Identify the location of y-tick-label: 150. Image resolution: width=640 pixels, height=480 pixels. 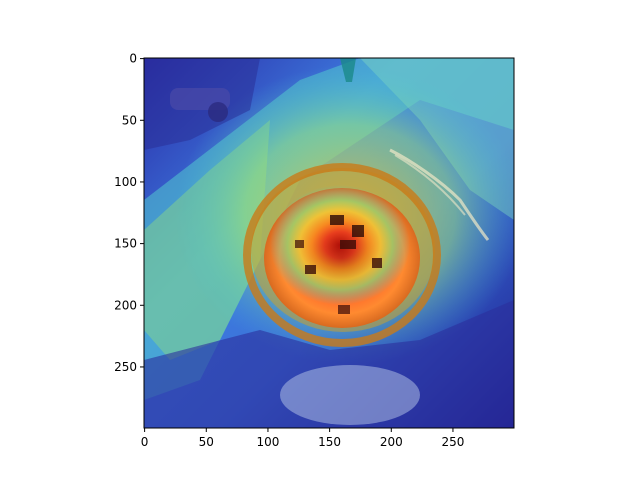
(125, 244).